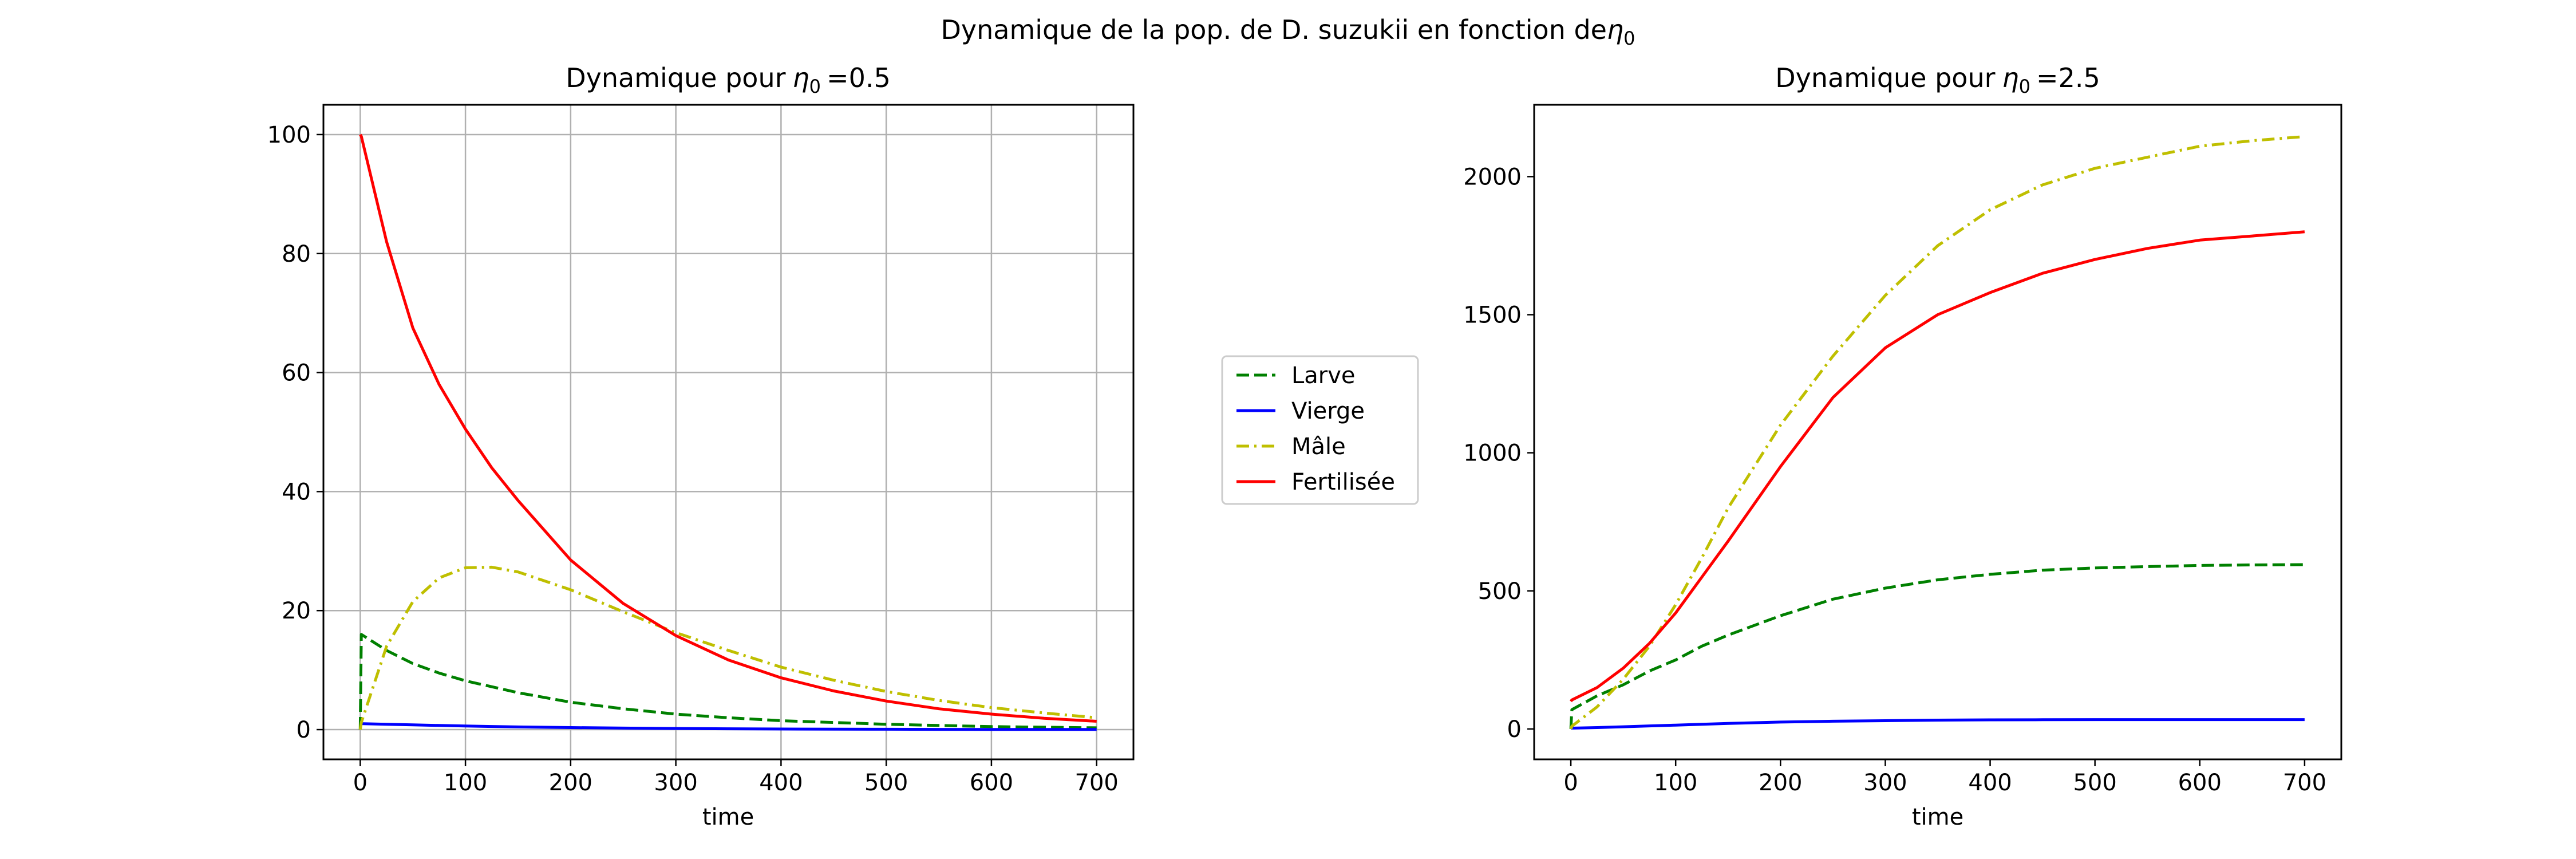 Image resolution: width=2576 pixels, height=859 pixels. I want to click on suptitle-subscript: 0, so click(1629, 38).